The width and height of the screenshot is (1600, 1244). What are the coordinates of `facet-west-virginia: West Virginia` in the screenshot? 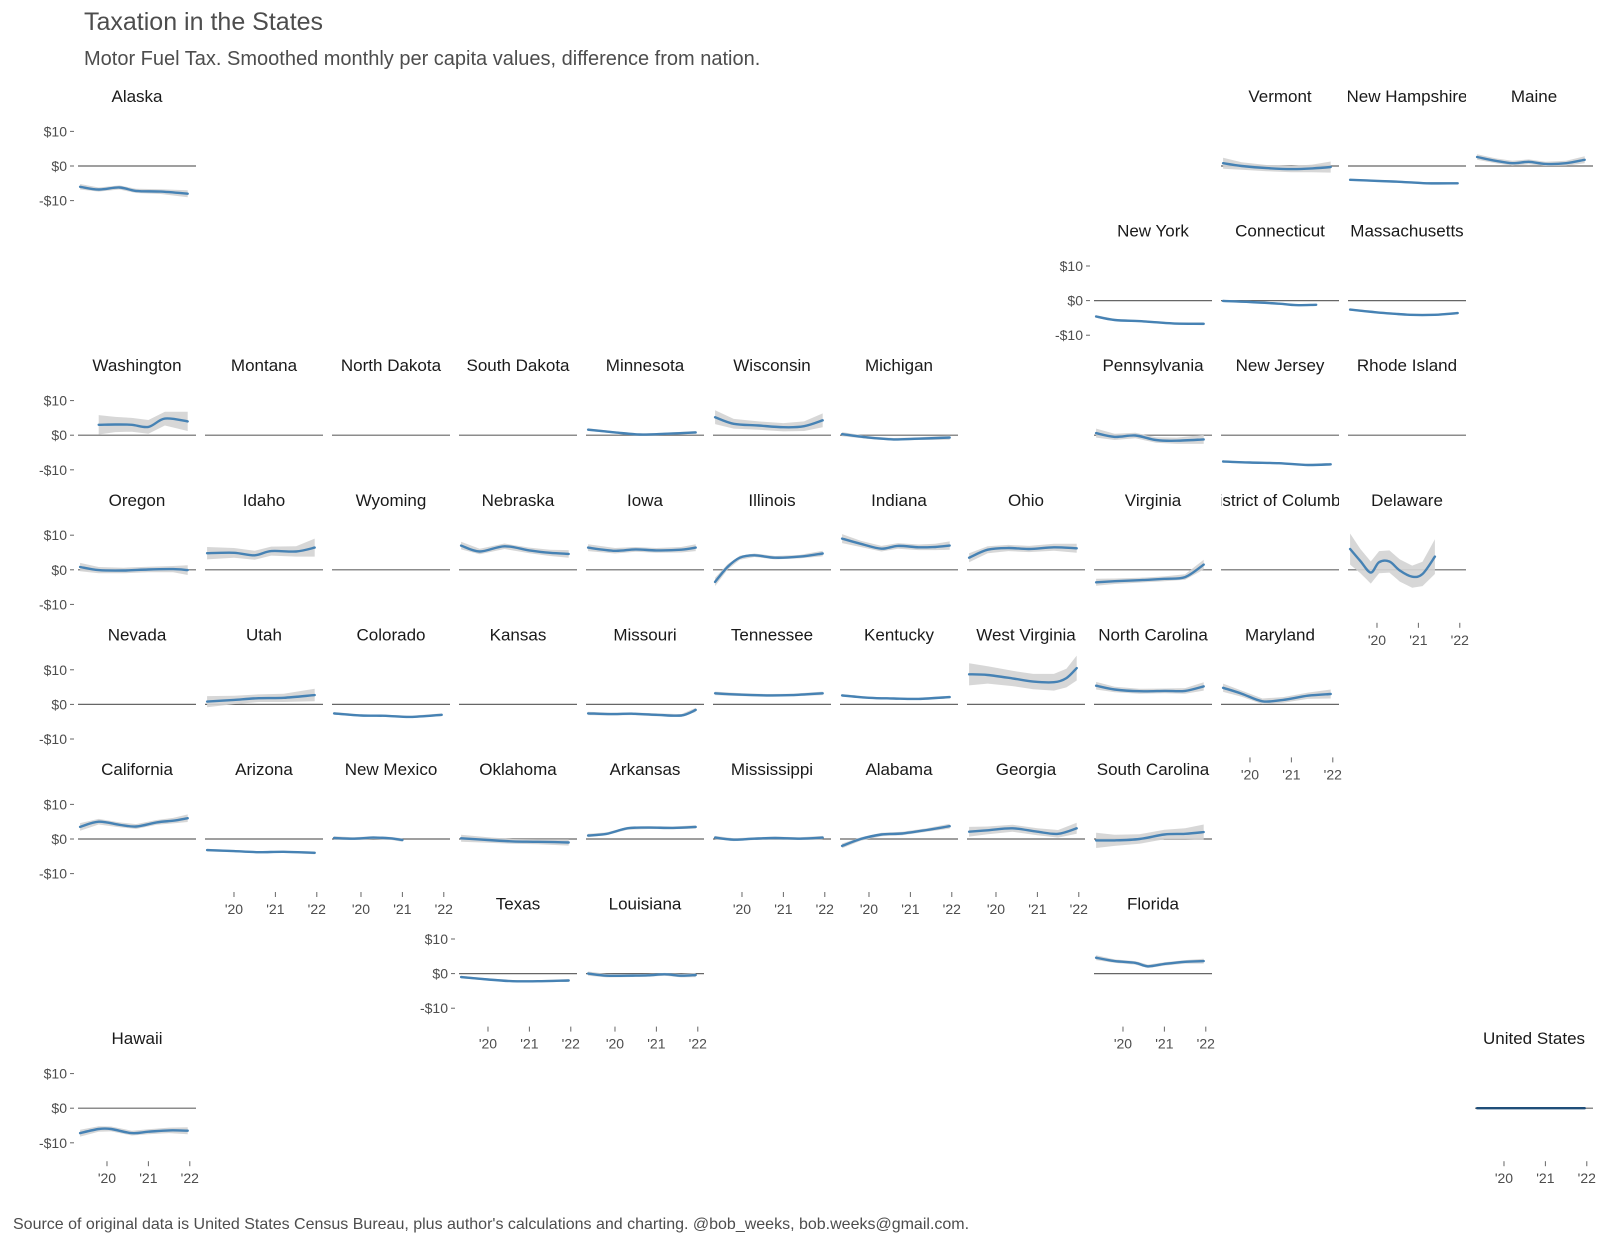 It's located at (1026, 665).